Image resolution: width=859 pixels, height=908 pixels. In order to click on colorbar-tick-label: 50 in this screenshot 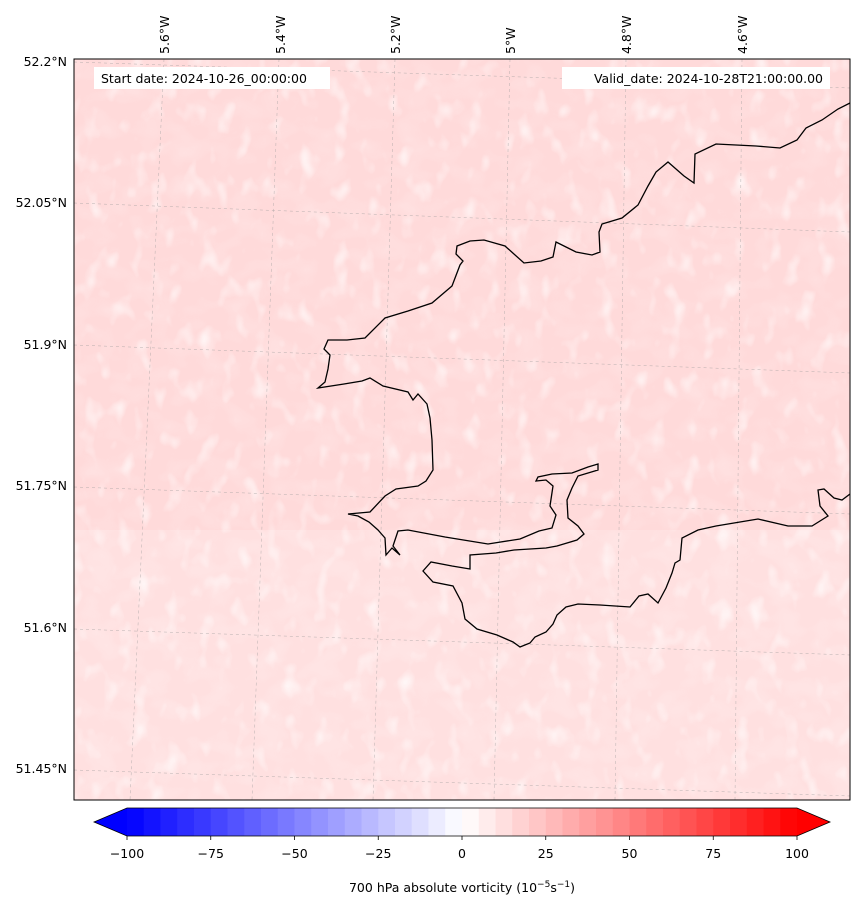, I will do `click(630, 853)`.